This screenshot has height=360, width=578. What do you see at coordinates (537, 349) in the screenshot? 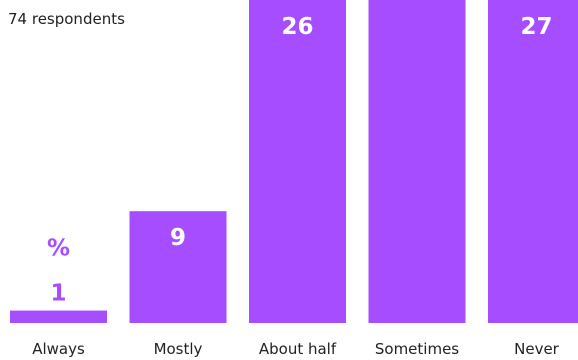
I see `category-label-never: Never` at bounding box center [537, 349].